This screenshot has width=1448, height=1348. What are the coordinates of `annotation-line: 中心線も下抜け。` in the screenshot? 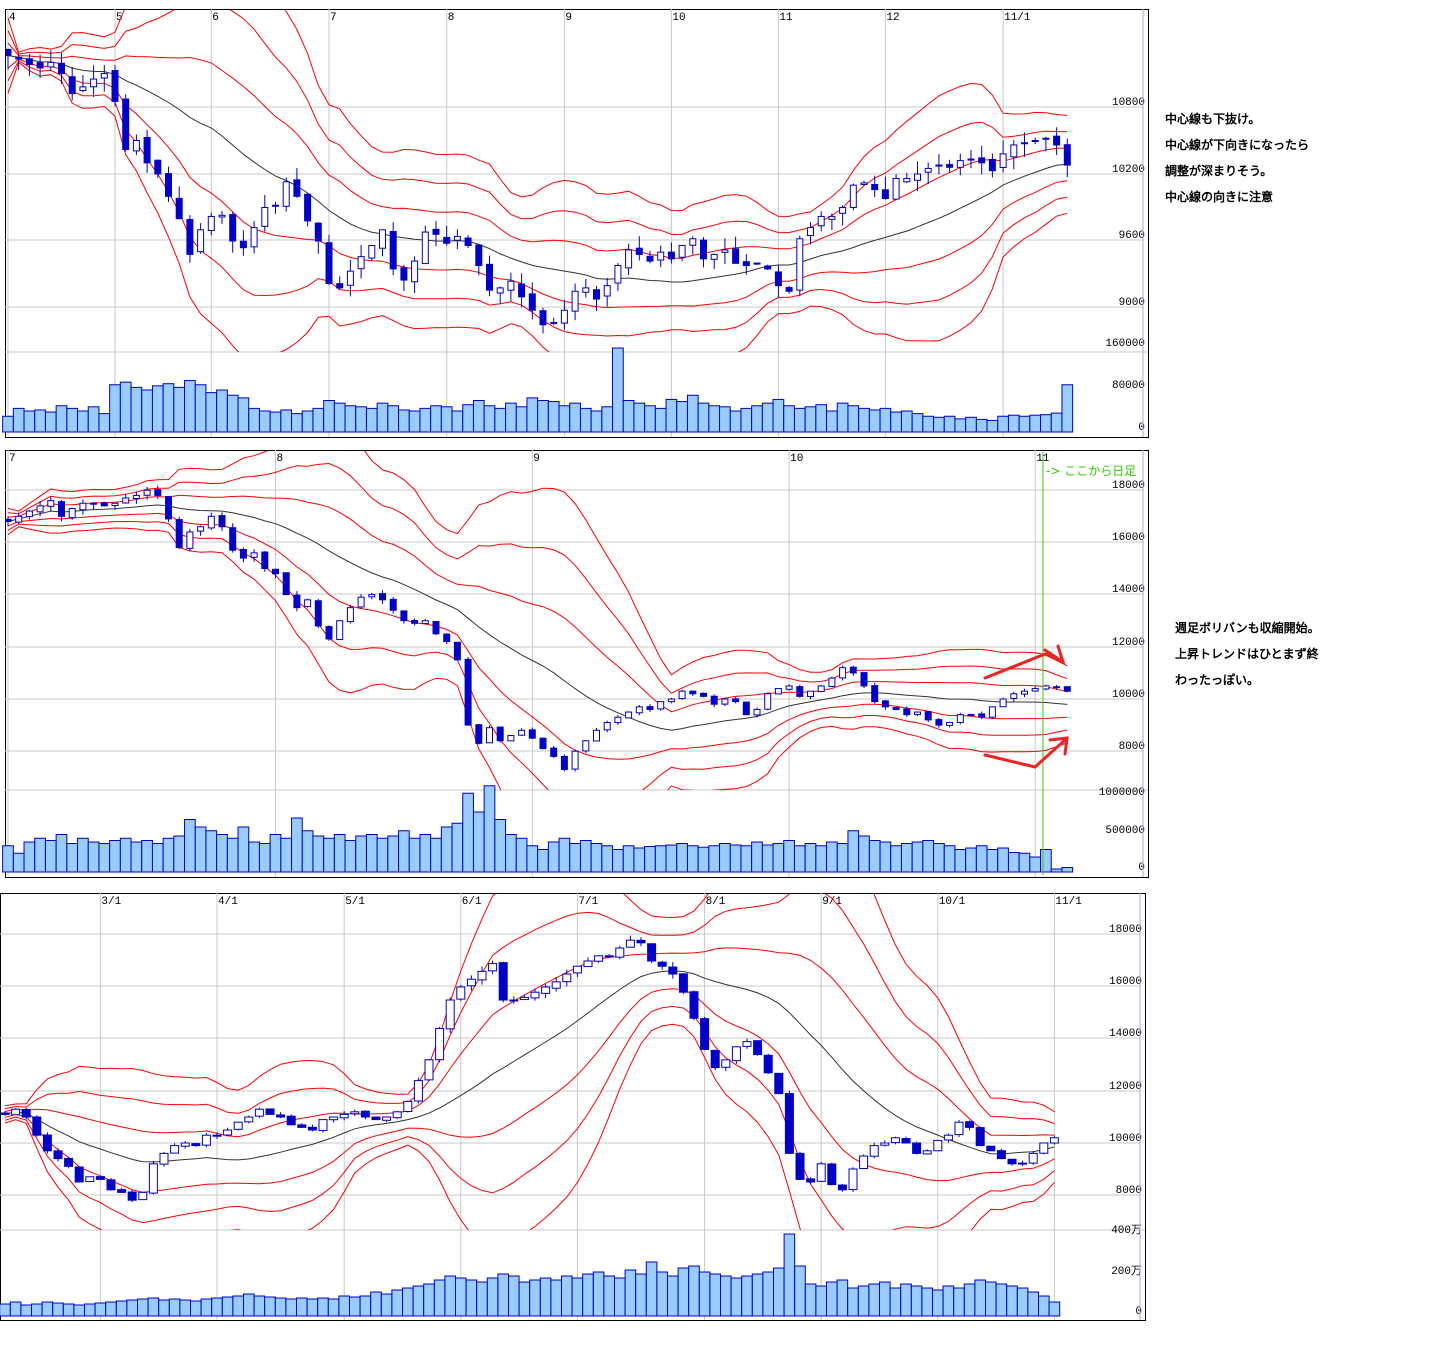 It's located at (1213, 119).